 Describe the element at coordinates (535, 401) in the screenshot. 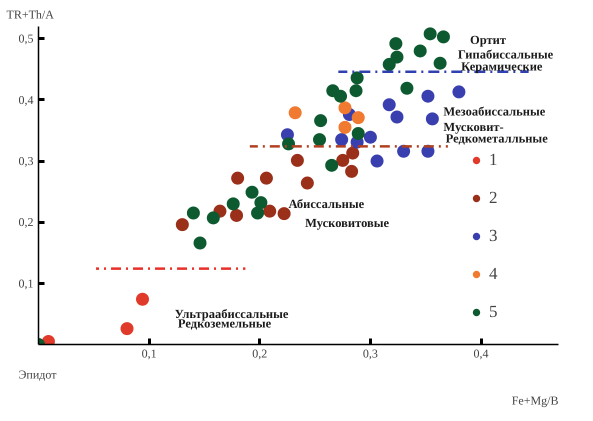

I see `x-axis-title: Fe+Mg/B` at that location.